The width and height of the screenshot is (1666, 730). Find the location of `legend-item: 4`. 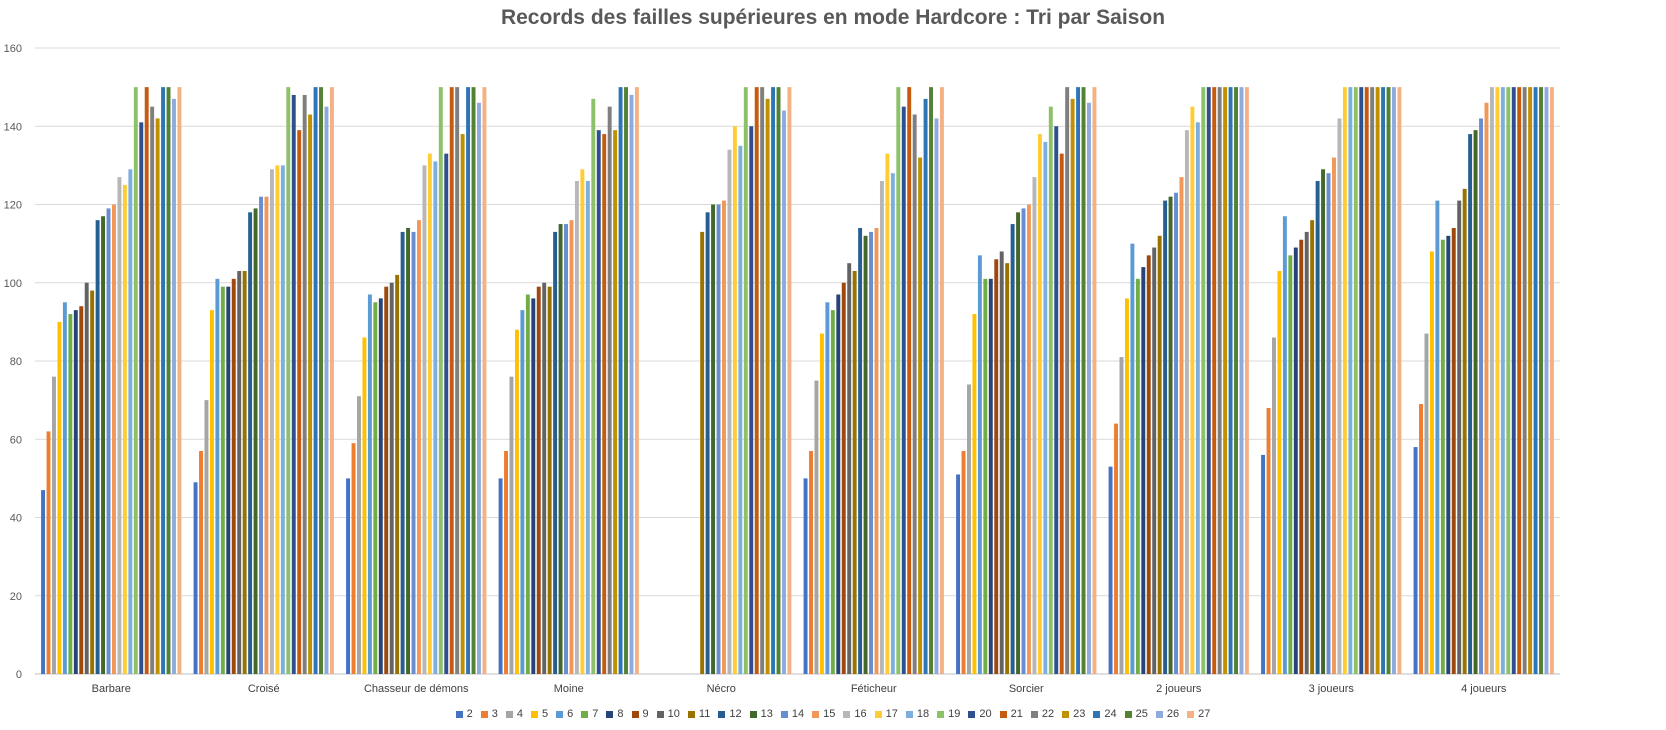

legend-item: 4 is located at coordinates (514, 714).